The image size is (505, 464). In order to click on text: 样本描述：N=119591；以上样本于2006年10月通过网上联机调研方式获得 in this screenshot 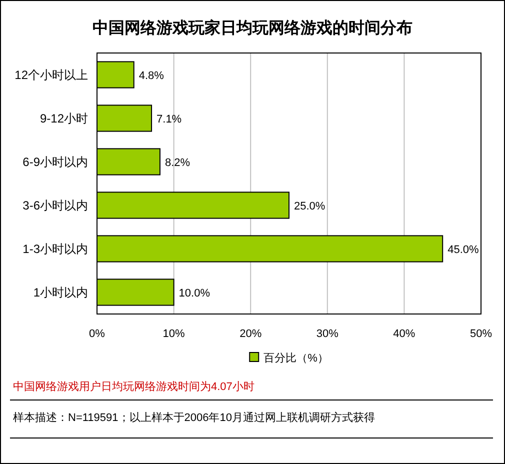, I will do `click(194, 417)`.